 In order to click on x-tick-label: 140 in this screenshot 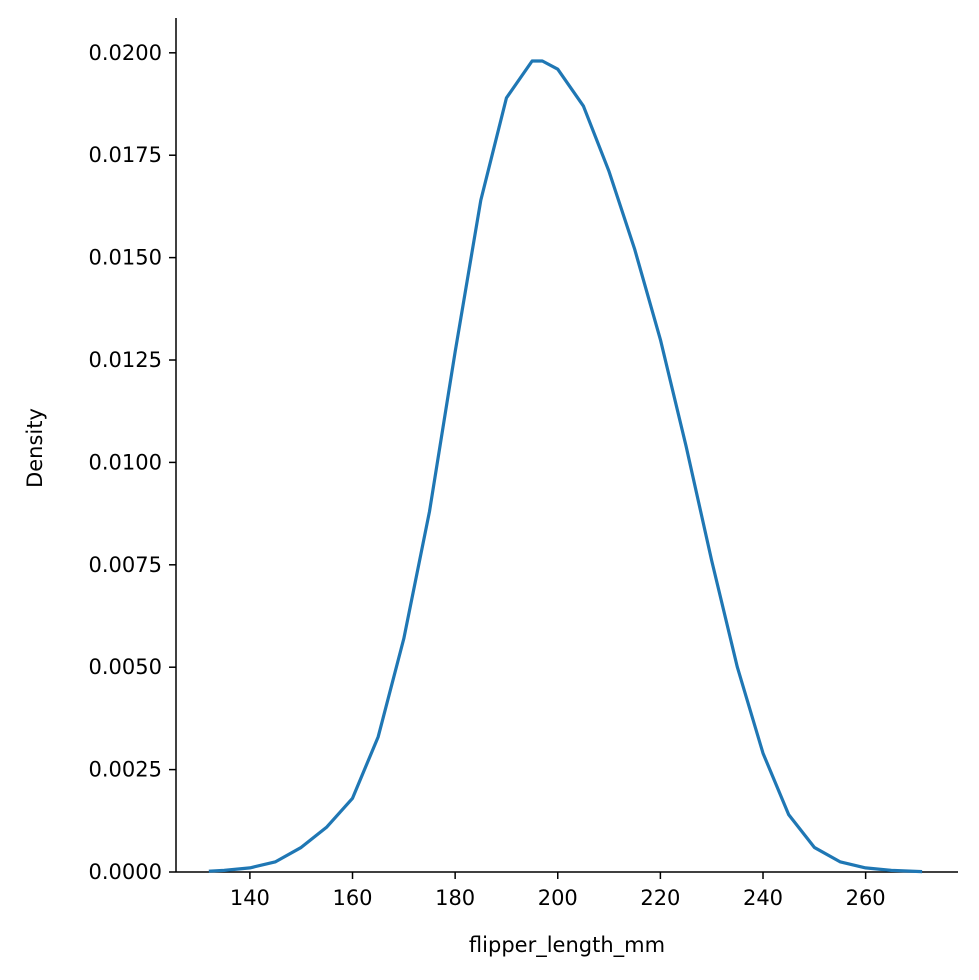, I will do `click(250, 898)`.